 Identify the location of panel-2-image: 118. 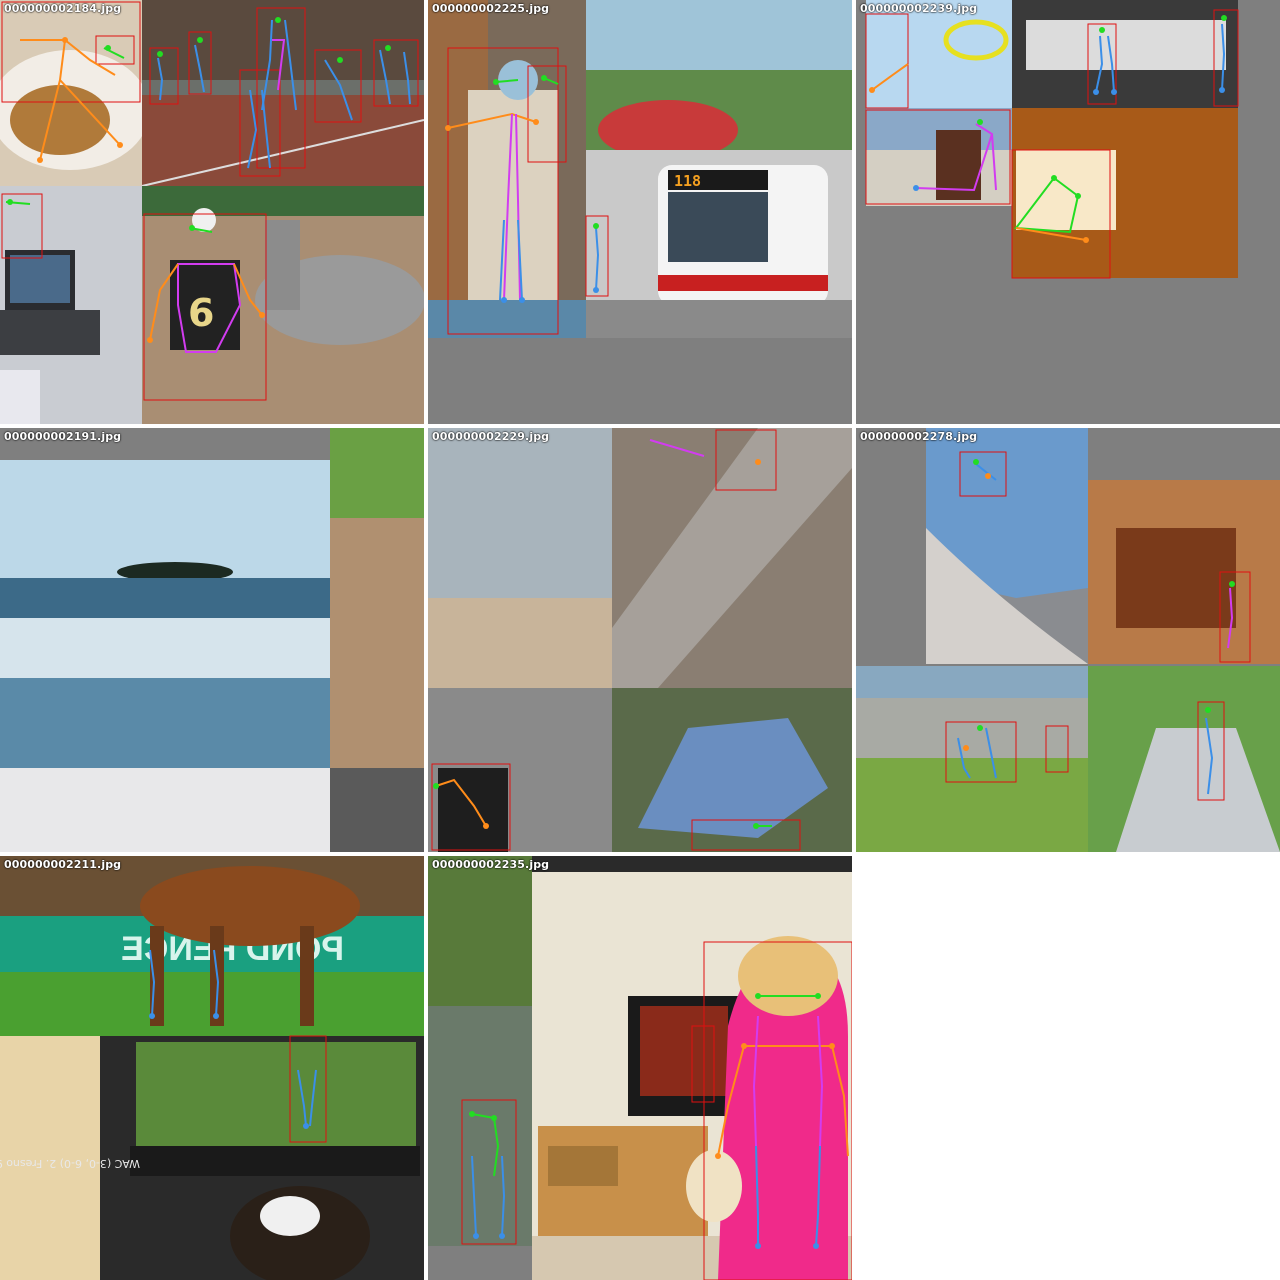
(640, 212).